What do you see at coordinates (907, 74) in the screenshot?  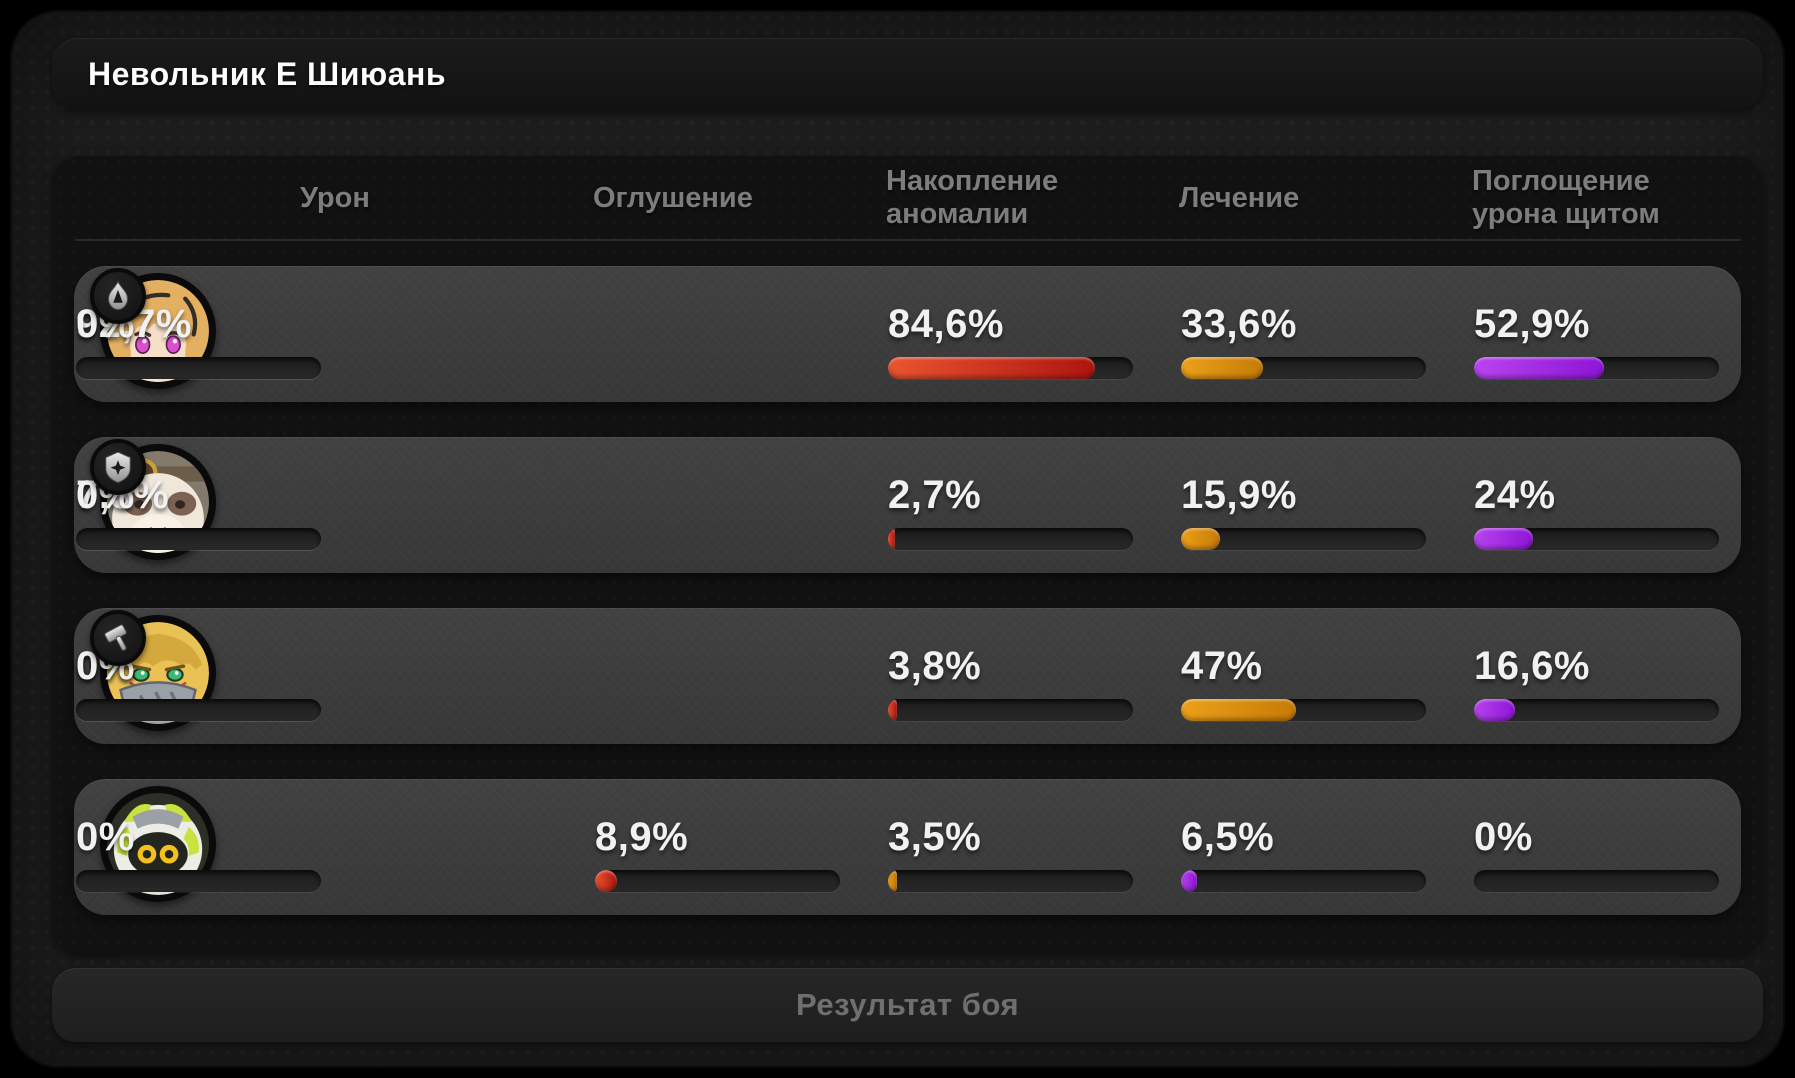 I see `battle-title-bar: Невольник Е Шиюань` at bounding box center [907, 74].